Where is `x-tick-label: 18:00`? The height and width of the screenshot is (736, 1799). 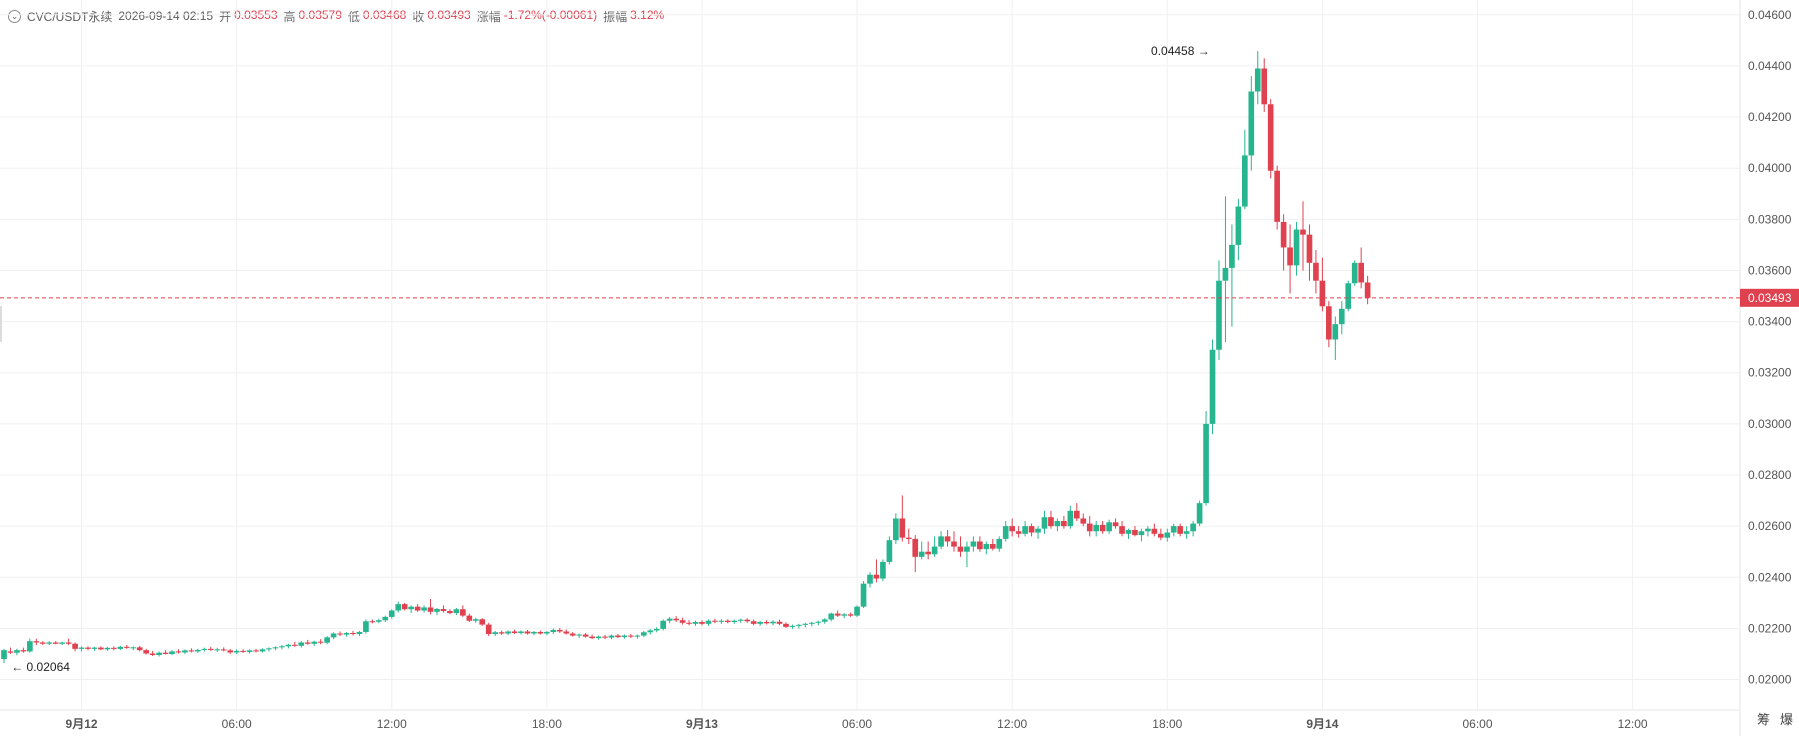 x-tick-label: 18:00 is located at coordinates (547, 724).